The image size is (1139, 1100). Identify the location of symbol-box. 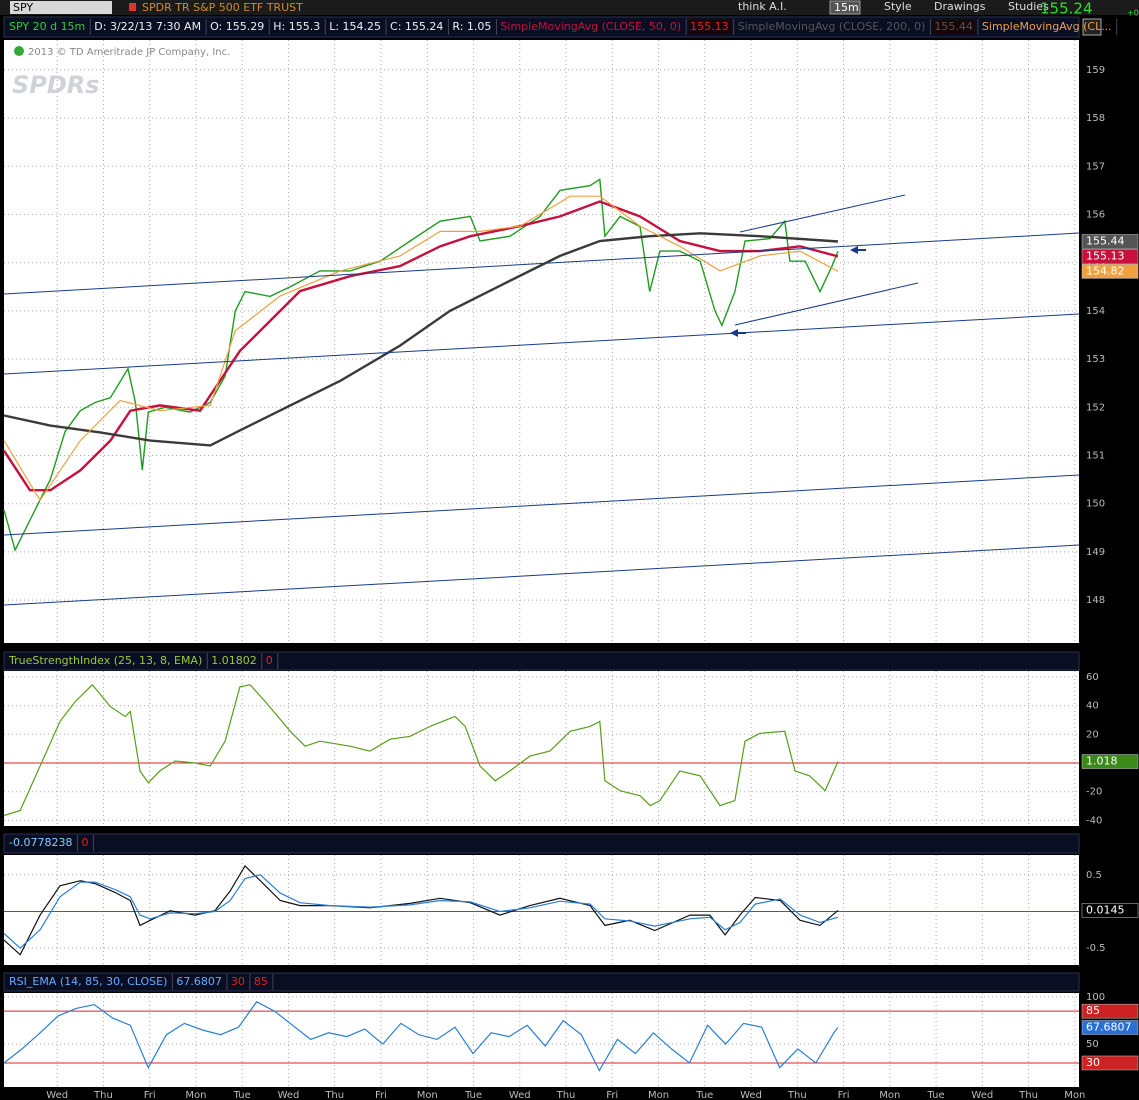
(61, 7).